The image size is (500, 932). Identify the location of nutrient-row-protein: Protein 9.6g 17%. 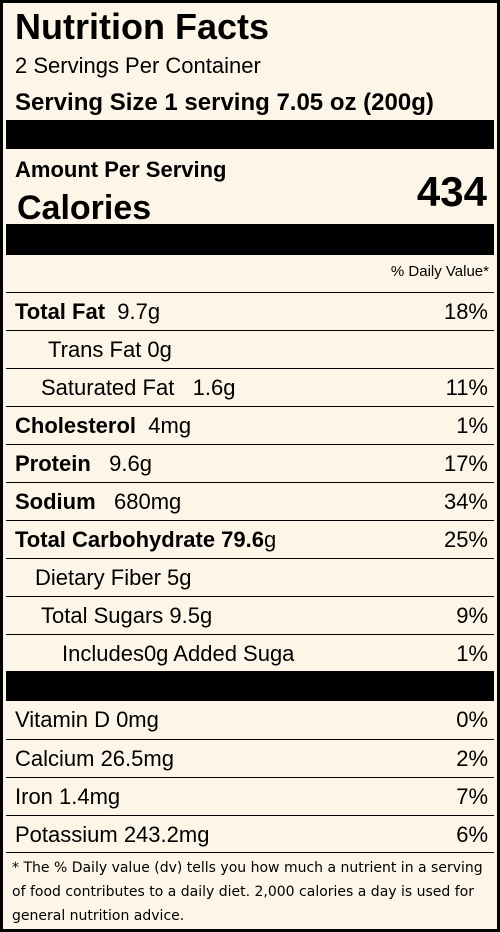
(250, 463).